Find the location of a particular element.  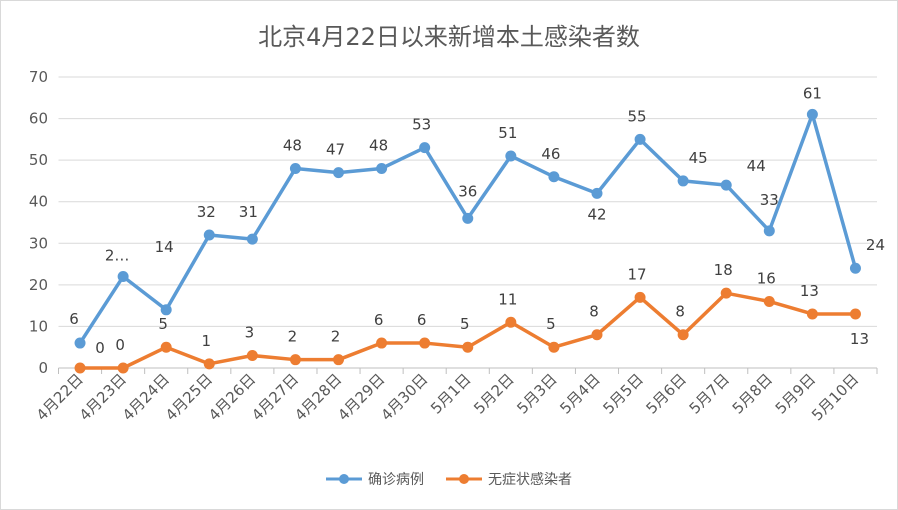

y-tick-label: 30 is located at coordinates (38, 243).